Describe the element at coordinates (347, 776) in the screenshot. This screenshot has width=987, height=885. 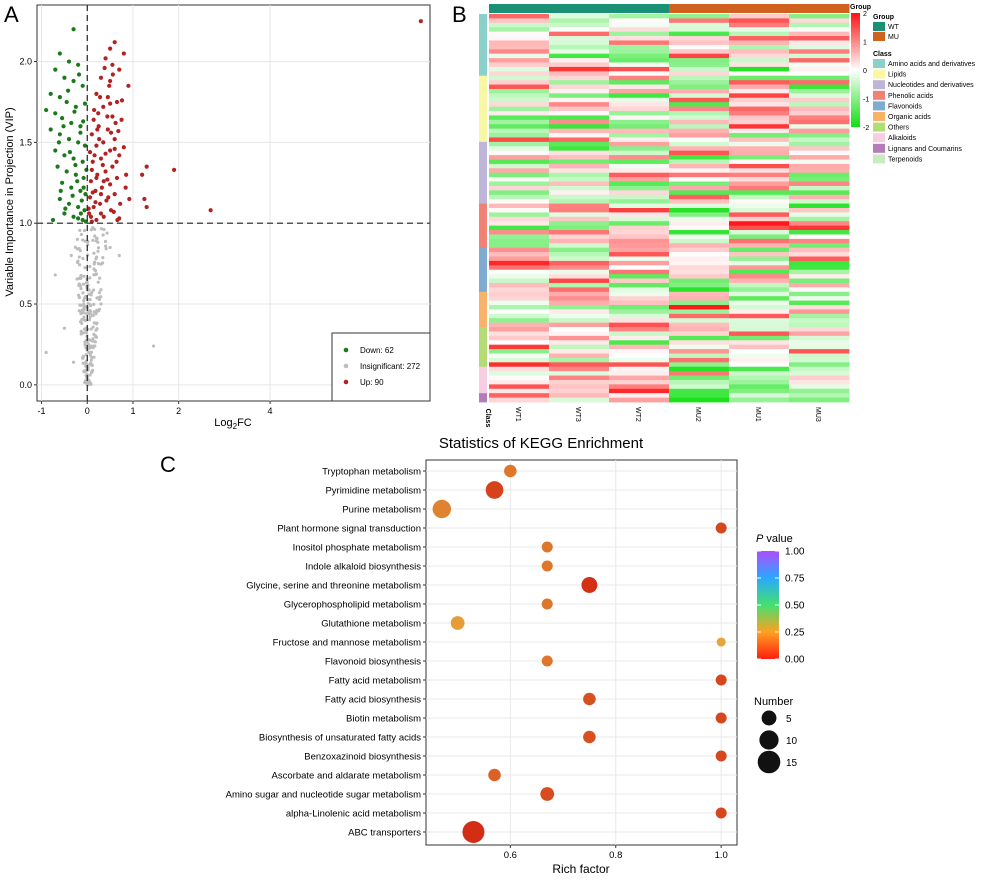
I see `kegg-pathway-label: Ascorbate and aldarate metabolism` at that location.